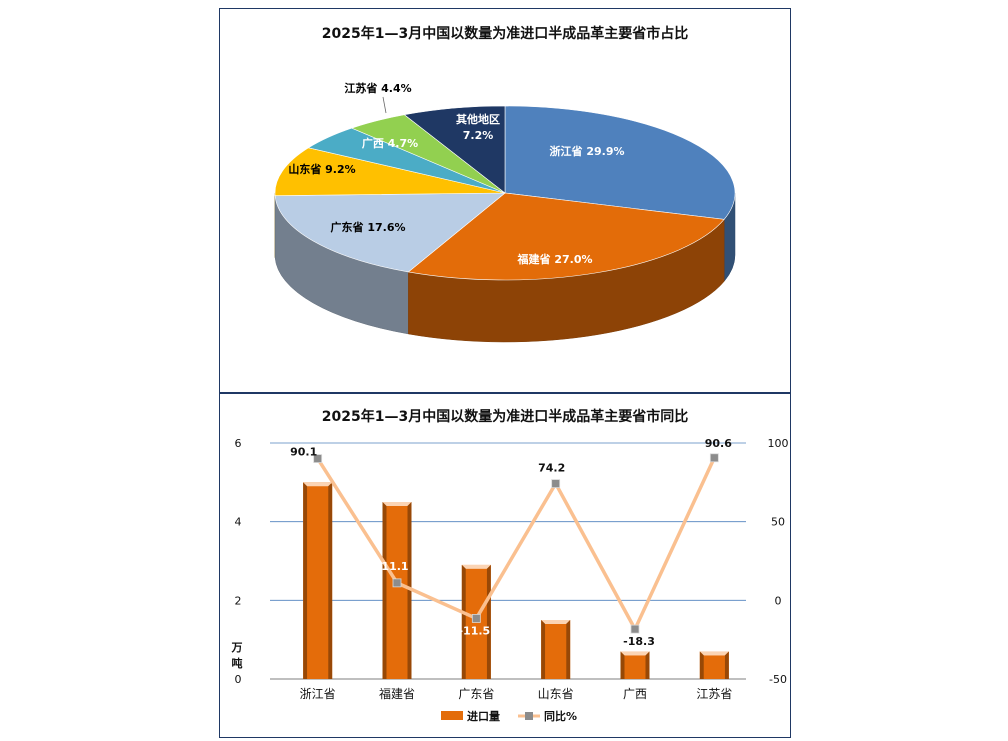  I want to click on pie-label: 江苏省 4.4%, so click(377, 88).